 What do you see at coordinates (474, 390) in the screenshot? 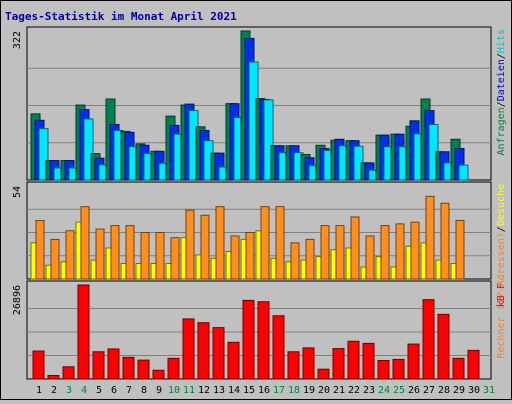
I see `x-tick-label-day-30: 30` at bounding box center [474, 390].